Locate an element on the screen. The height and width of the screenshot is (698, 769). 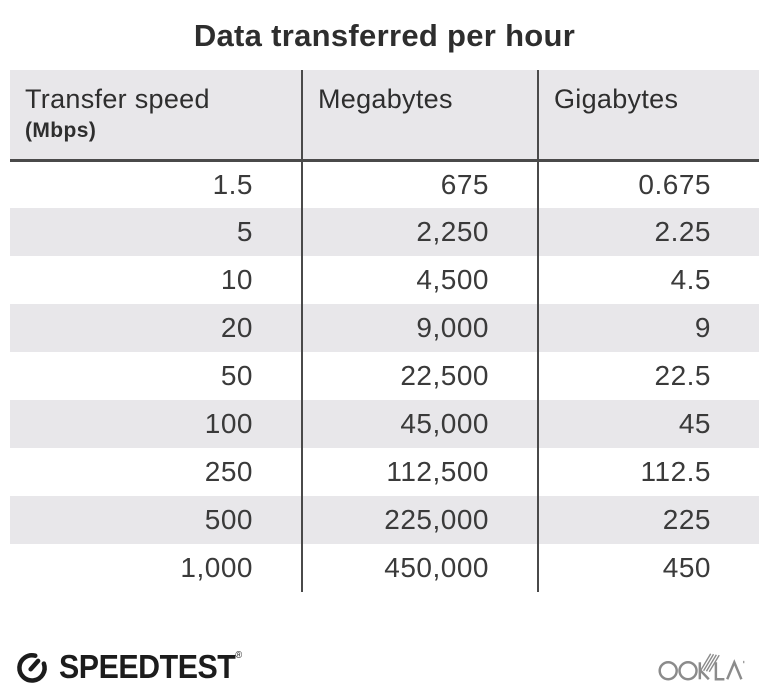
table-row: 1,000 450,000 450 is located at coordinates (384, 568).